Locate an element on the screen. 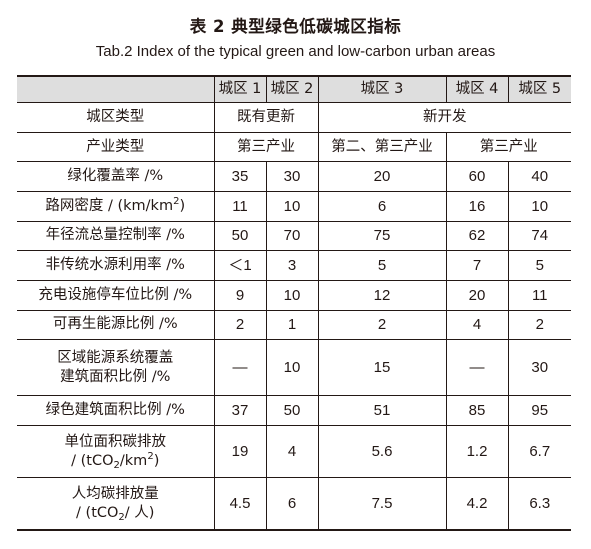 This screenshot has width=591, height=549. cell-district-2: 6 is located at coordinates (292, 504).